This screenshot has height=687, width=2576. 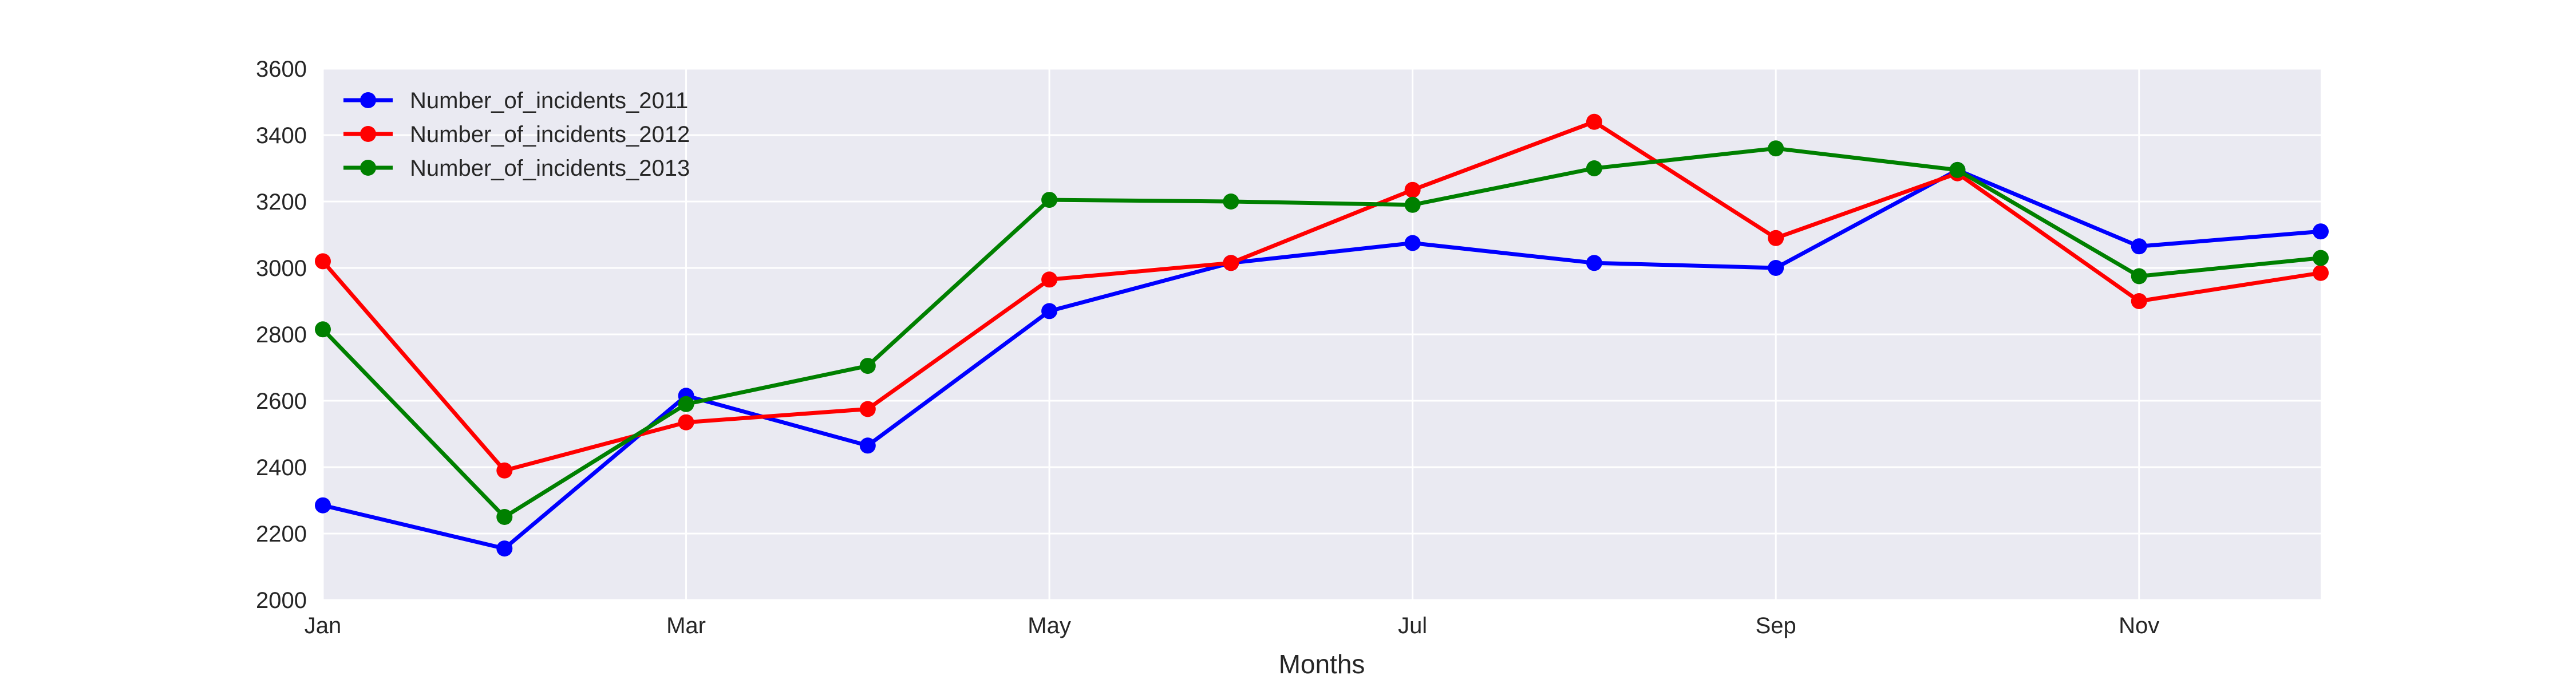 I want to click on y-tick-label: 3000, so click(x=281, y=268).